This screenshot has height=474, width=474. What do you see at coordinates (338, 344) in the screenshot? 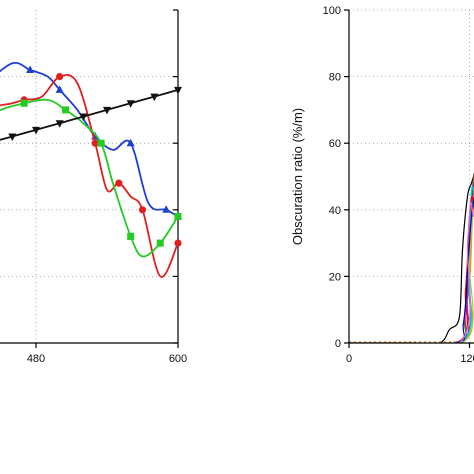
I see `y-tick-label: 0` at bounding box center [338, 344].